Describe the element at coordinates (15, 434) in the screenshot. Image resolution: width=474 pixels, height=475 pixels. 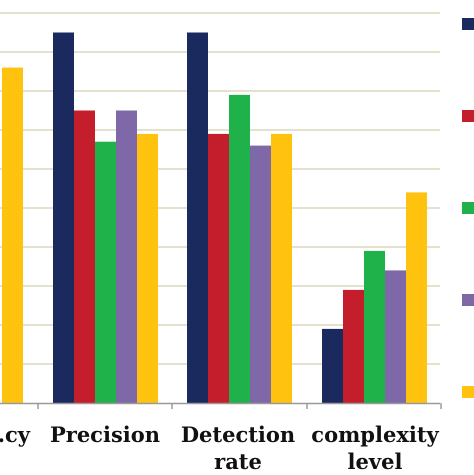
I see `x-tick-label-accuracy: ...cy` at that location.